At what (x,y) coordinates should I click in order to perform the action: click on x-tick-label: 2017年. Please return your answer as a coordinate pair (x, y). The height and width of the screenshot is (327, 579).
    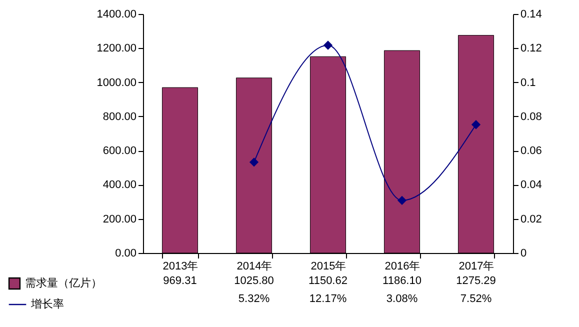
    Looking at the image, I should click on (476, 266).